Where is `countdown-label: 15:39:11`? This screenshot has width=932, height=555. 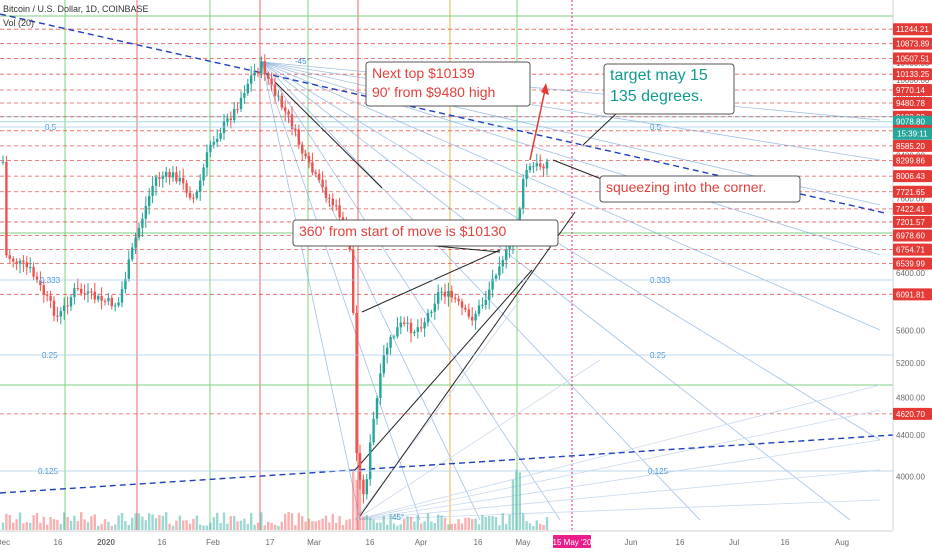
countdown-label: 15:39:11 is located at coordinates (912, 134).